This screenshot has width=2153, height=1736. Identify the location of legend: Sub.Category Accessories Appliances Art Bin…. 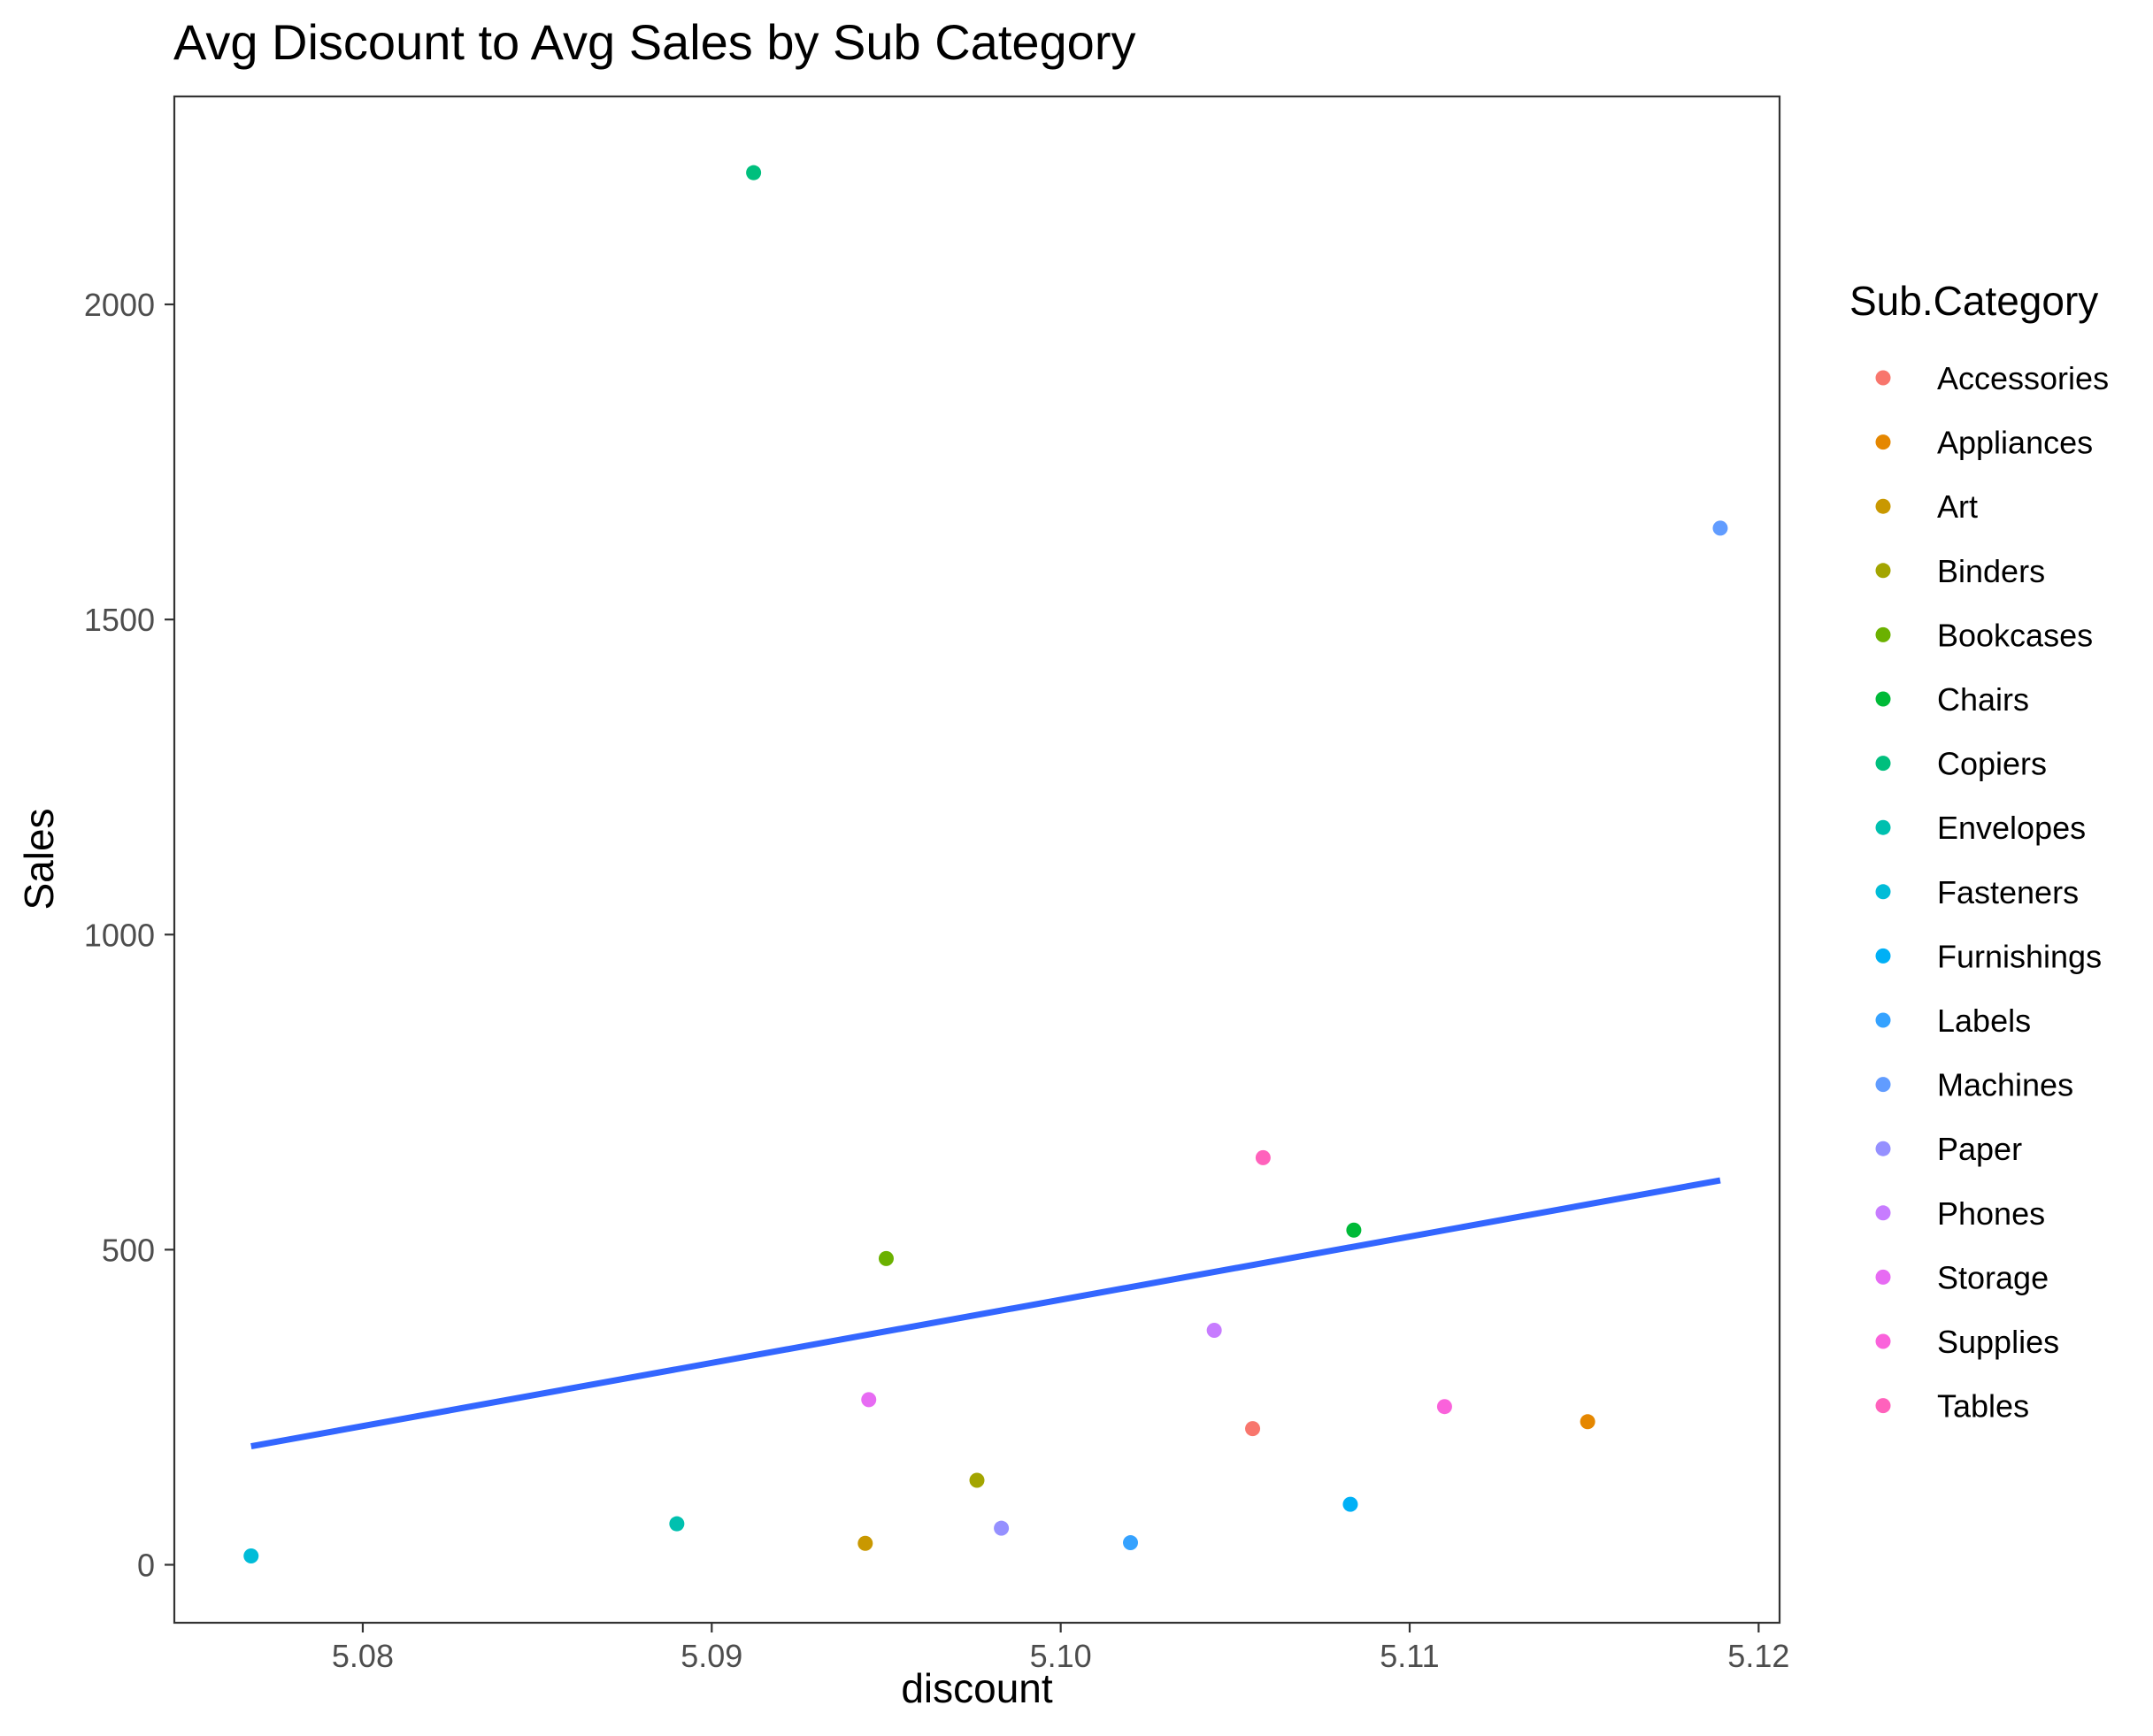
(1979, 852).